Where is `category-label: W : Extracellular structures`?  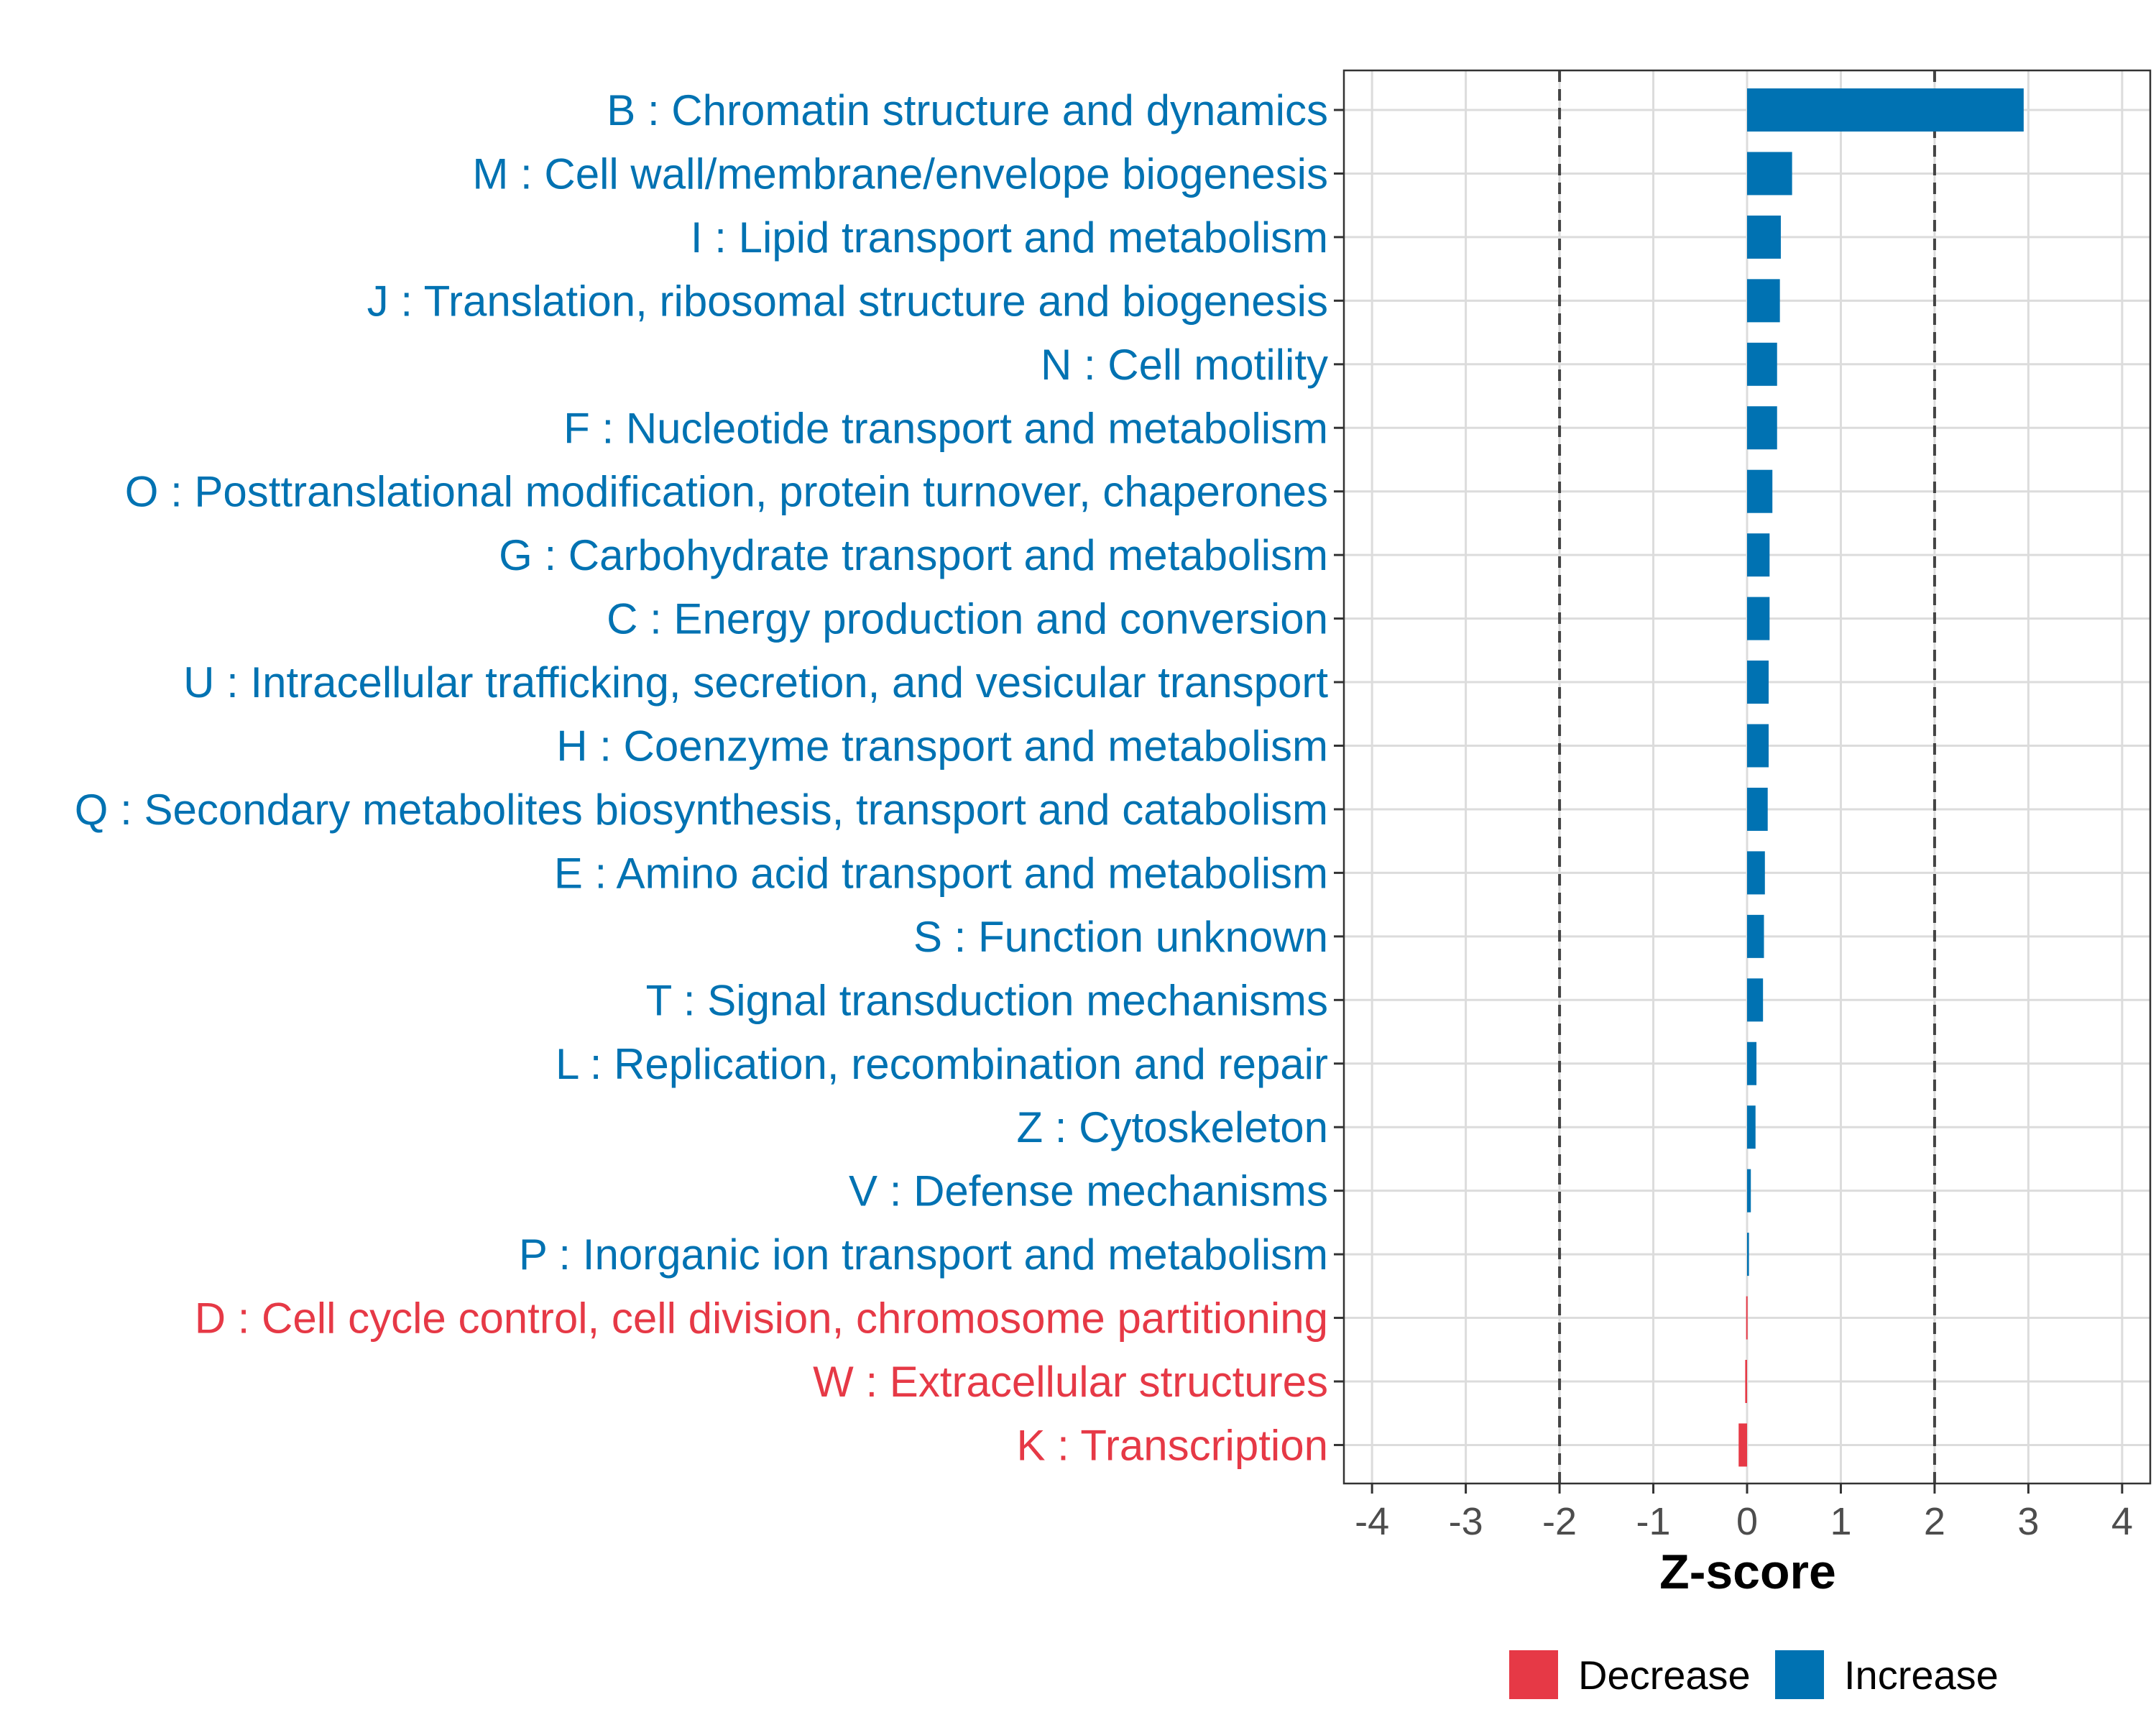
category-label: W : Extracellular structures is located at coordinates (1070, 1382).